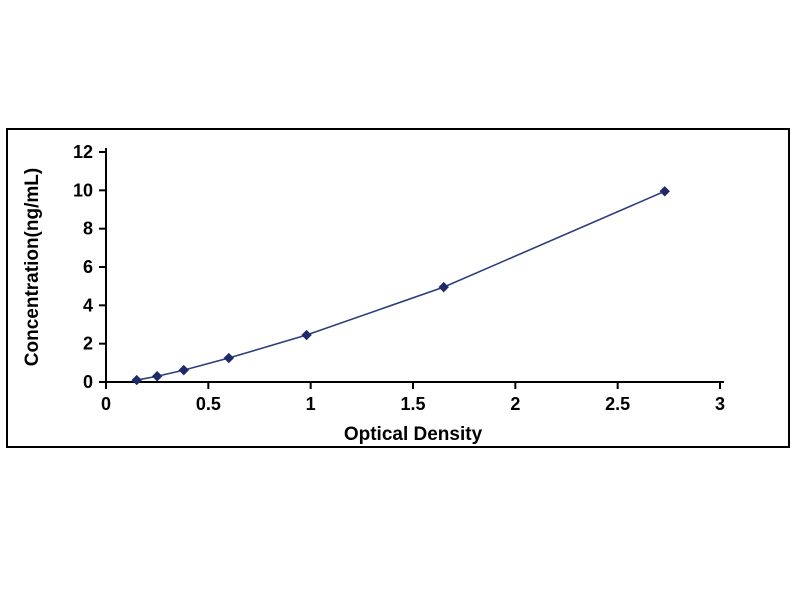  Describe the element at coordinates (88, 382) in the screenshot. I see `y-tick-label: 0` at that location.